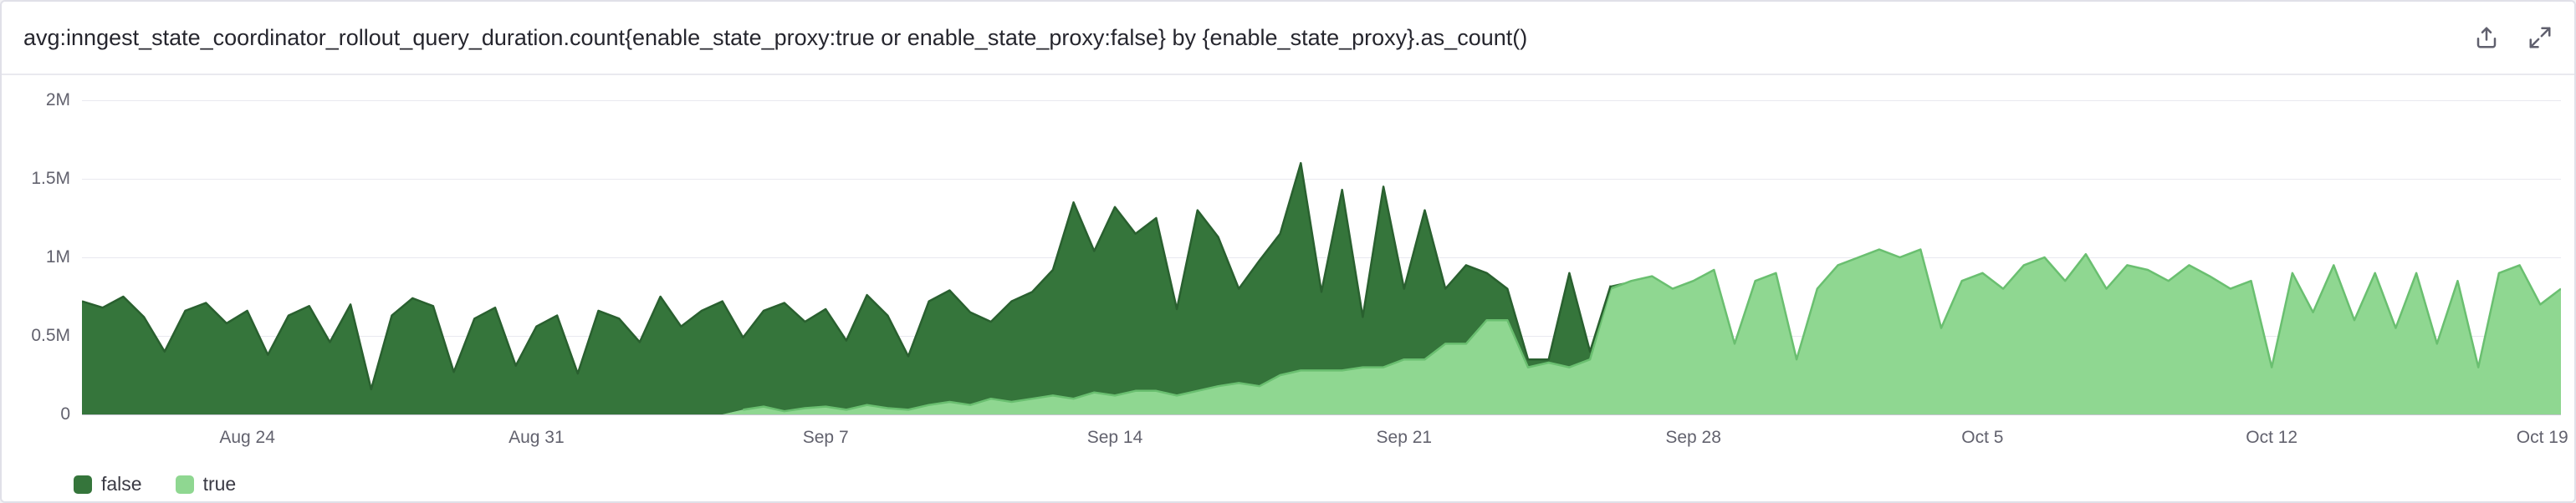 This screenshot has height=503, width=2576. Describe the element at coordinates (537, 437) in the screenshot. I see `x-axis-label: Aug 31` at that location.